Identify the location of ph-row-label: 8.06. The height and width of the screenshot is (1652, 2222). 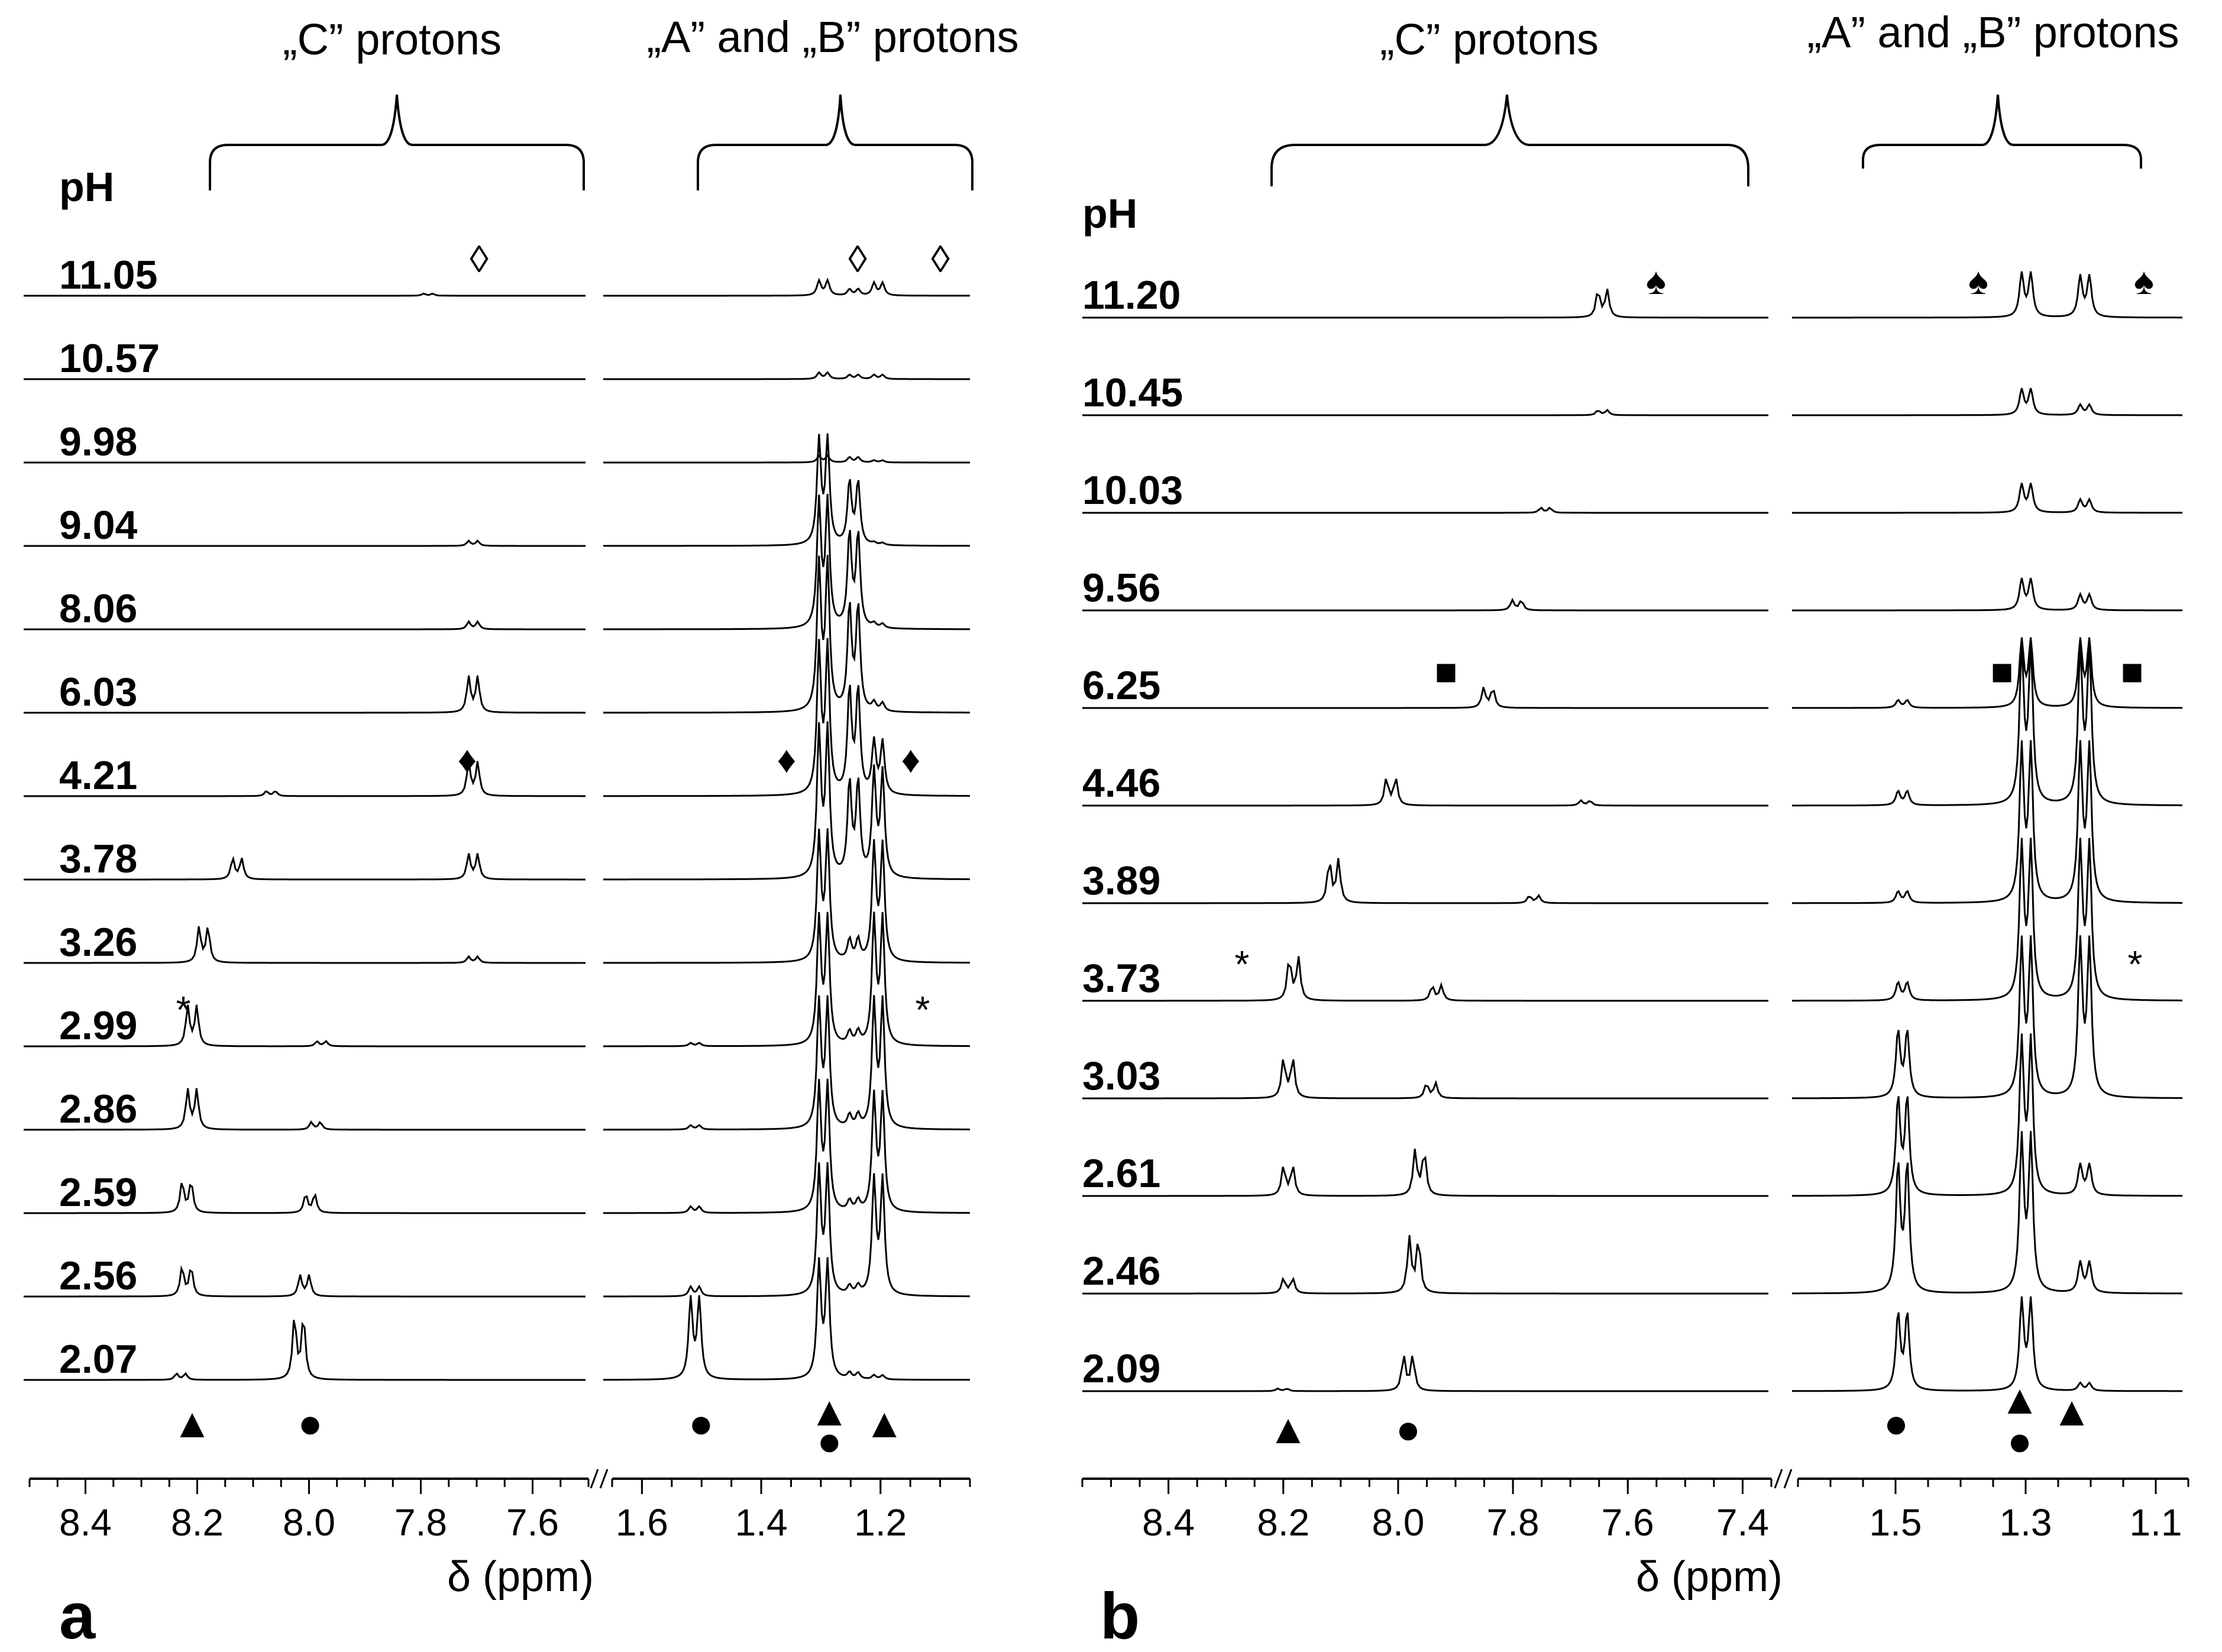
(98, 608).